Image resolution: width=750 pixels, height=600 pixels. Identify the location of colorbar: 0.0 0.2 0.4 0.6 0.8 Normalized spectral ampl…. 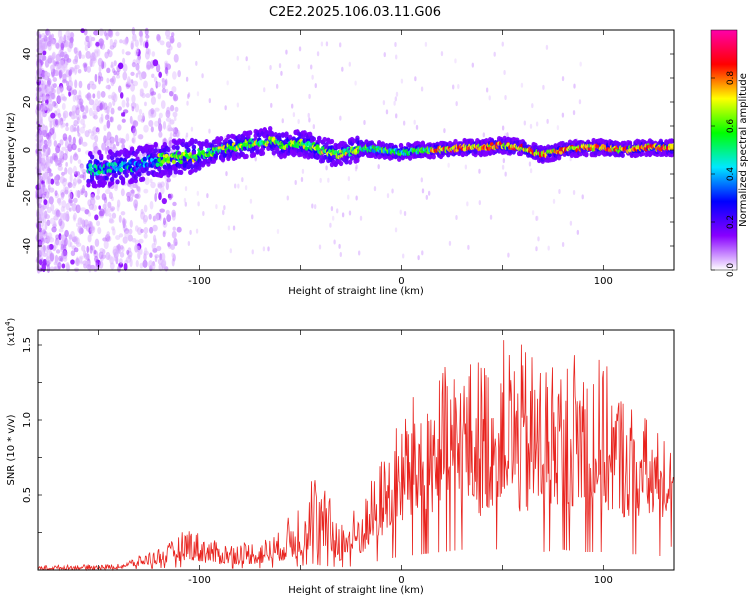
(729, 153).